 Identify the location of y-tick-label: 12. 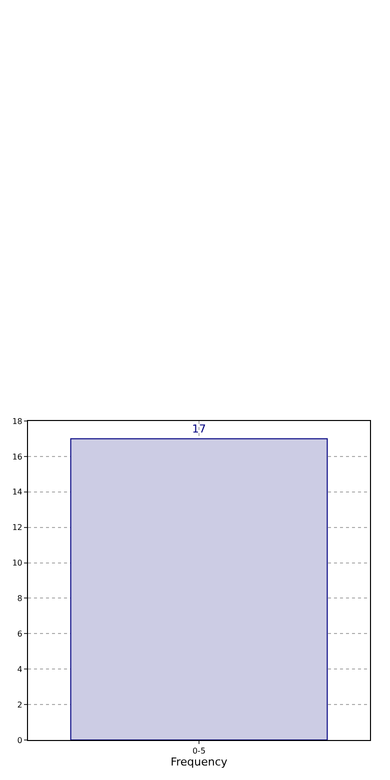
(17, 527).